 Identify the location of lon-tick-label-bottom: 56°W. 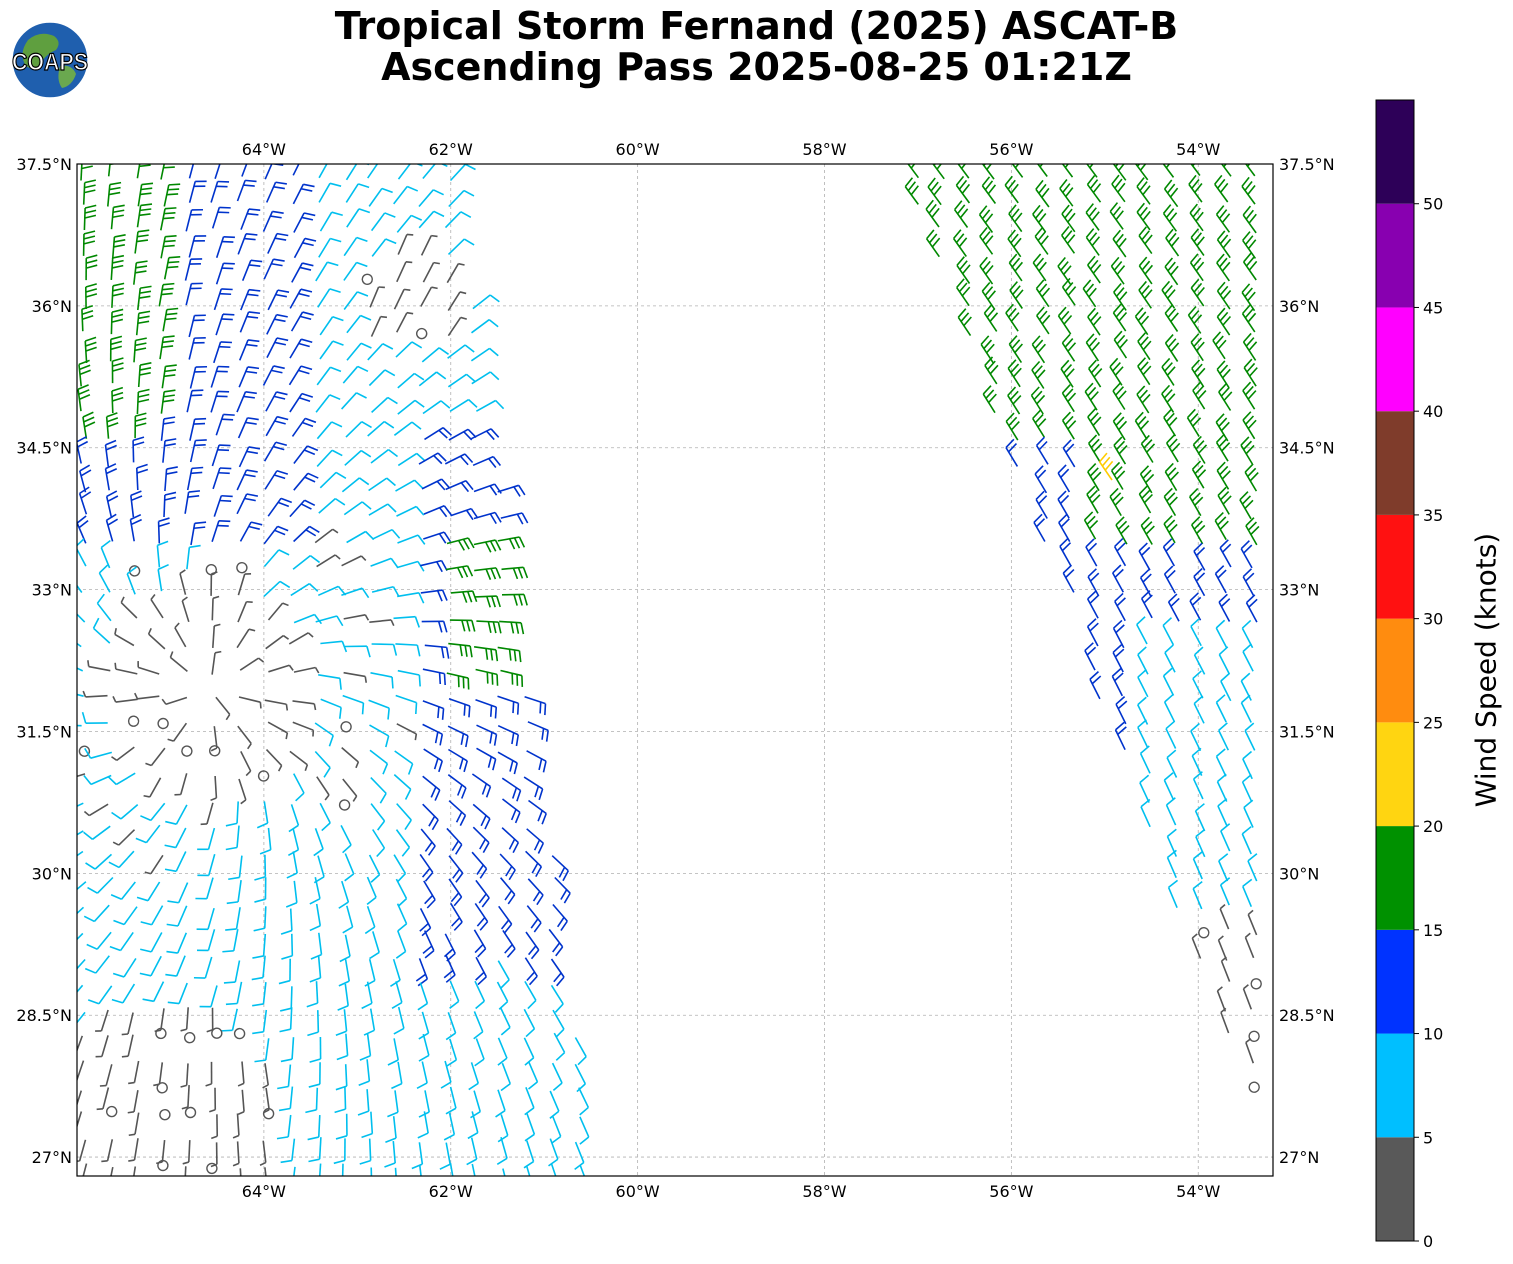
(1011, 1191).